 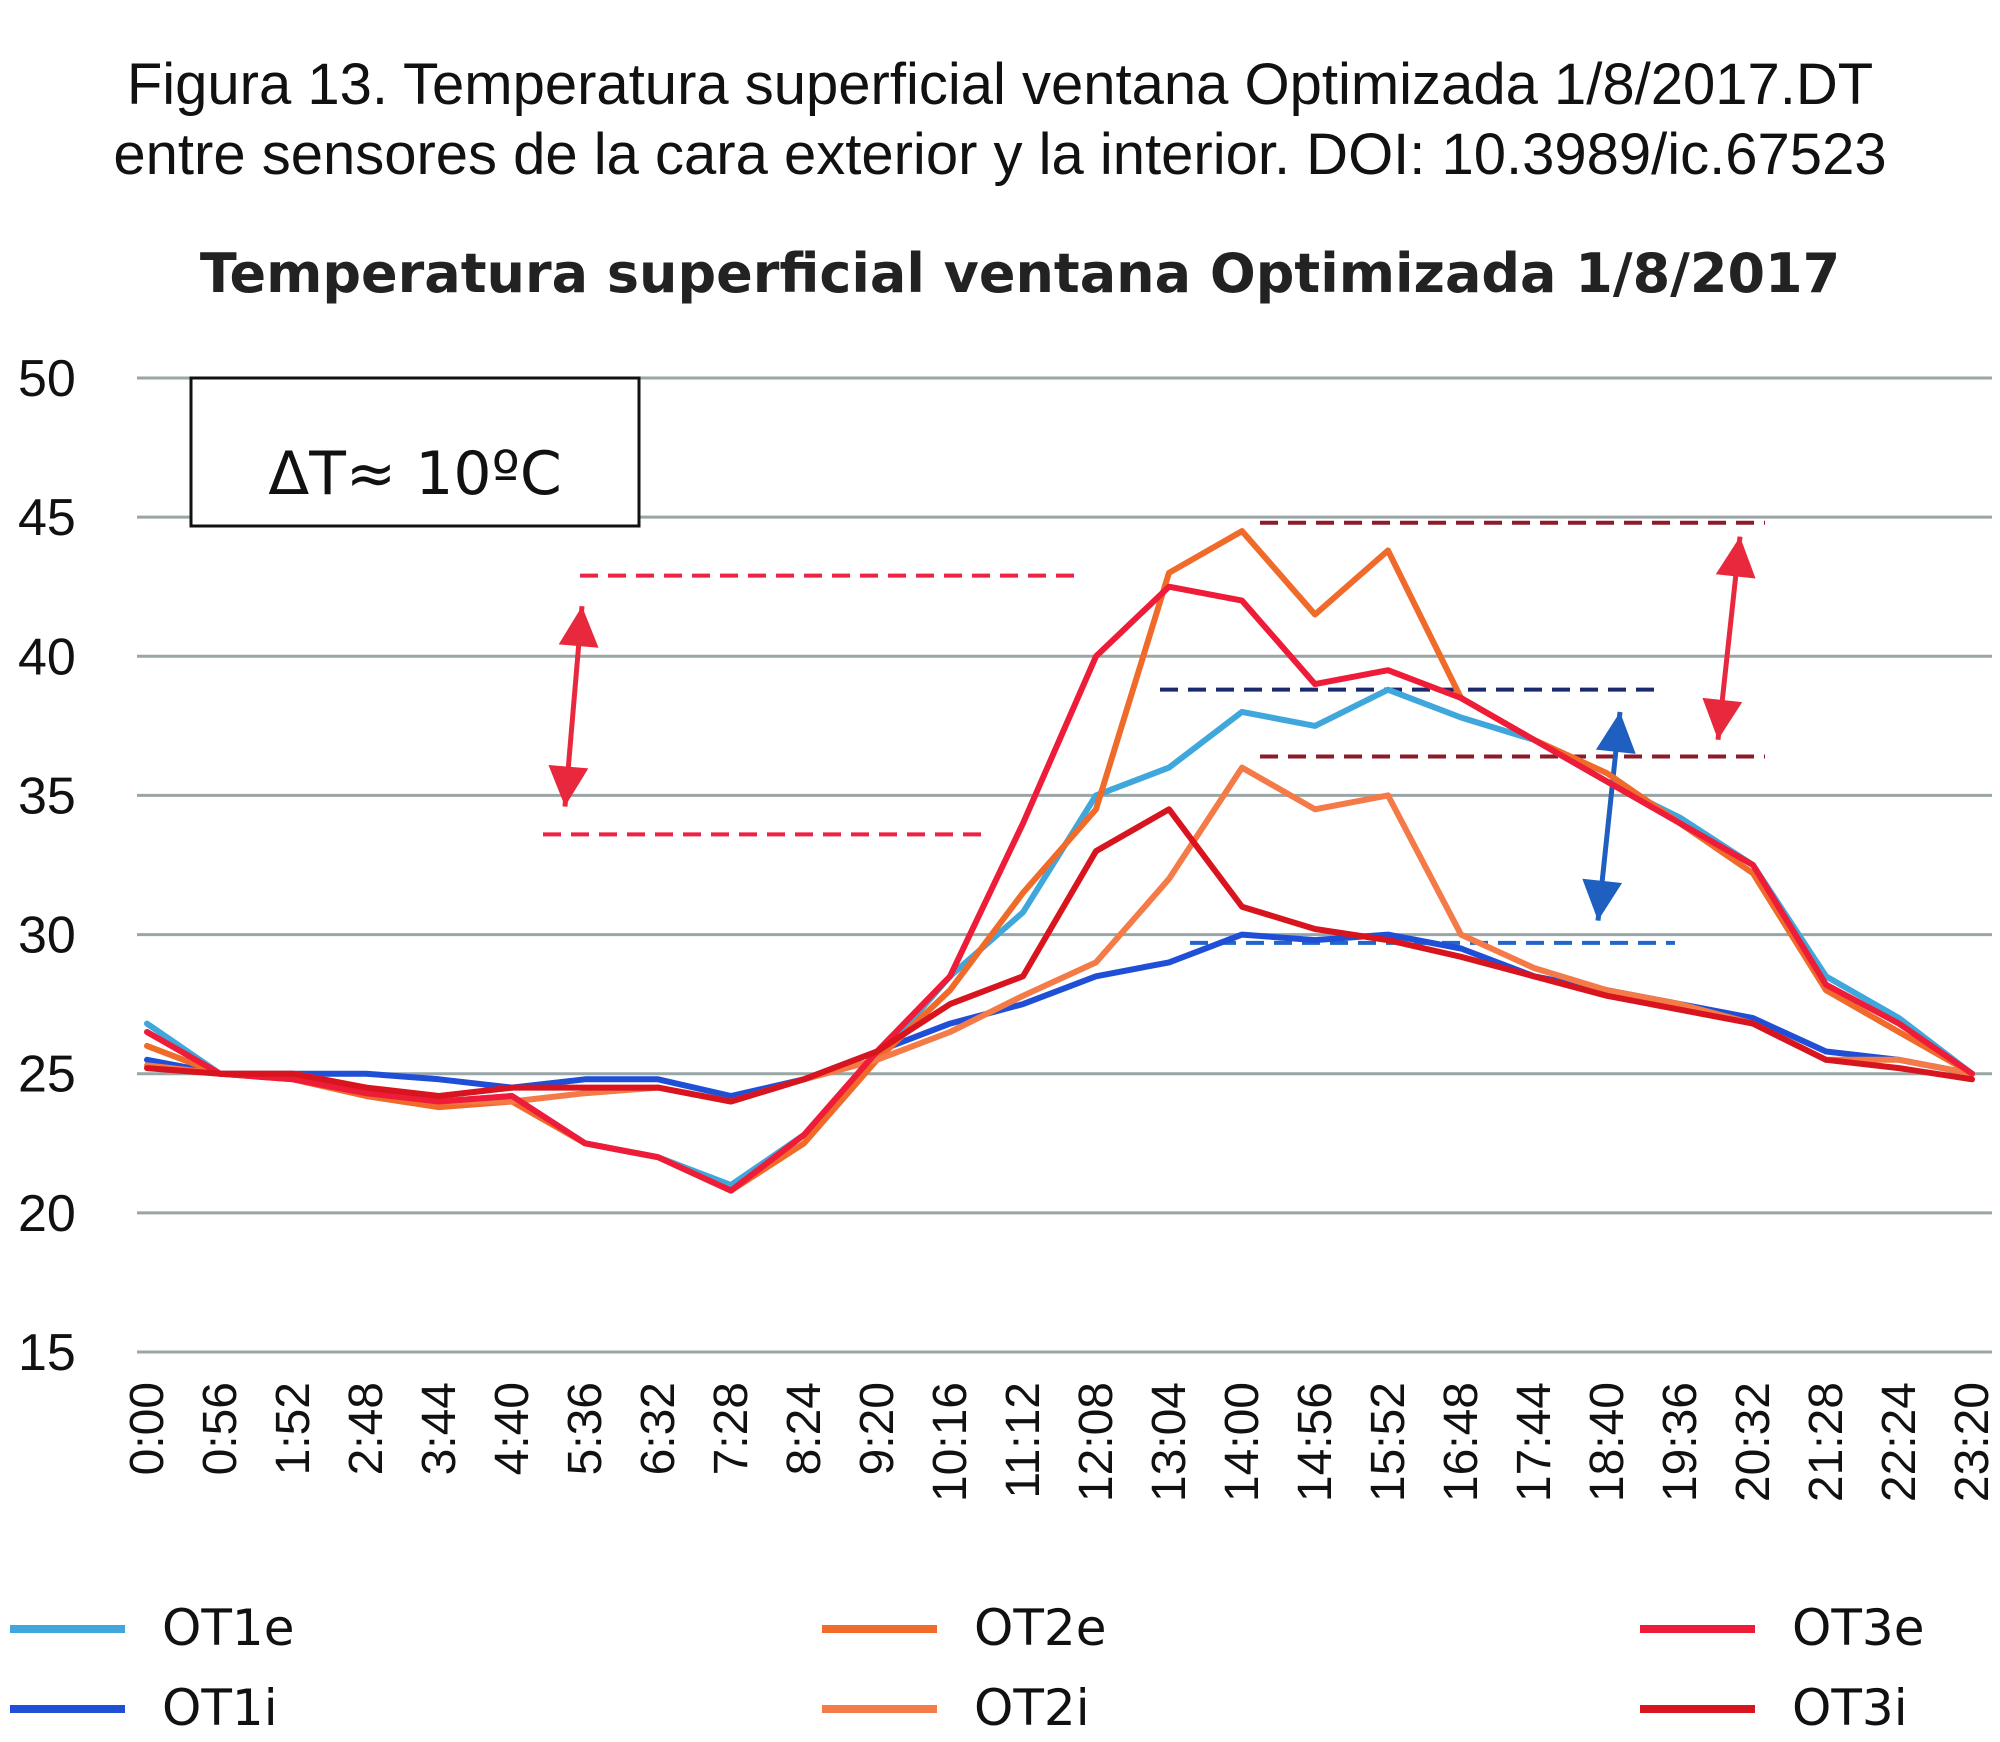 I want to click on delta-arrow-left-head-start, so click(x=578, y=627).